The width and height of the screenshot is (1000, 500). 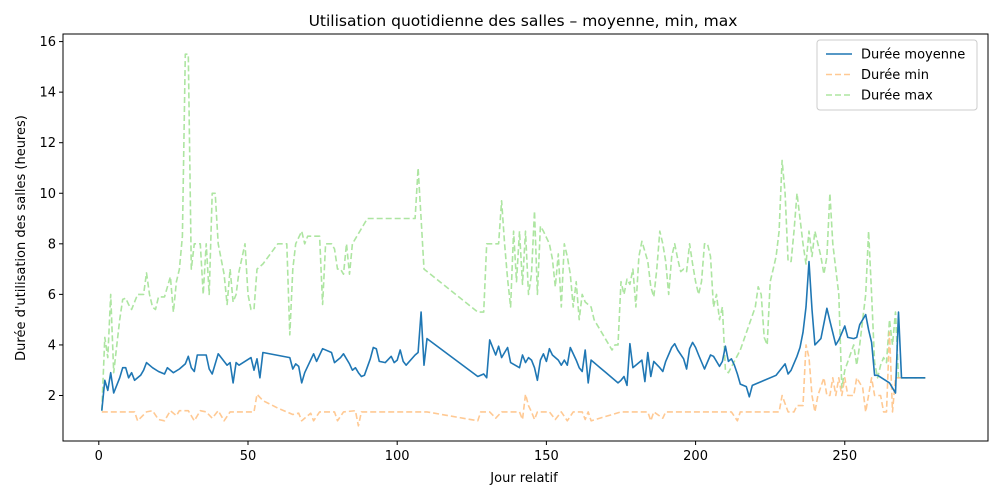 What do you see at coordinates (523, 478) in the screenshot?
I see `x-axis-label: Jour relatif` at bounding box center [523, 478].